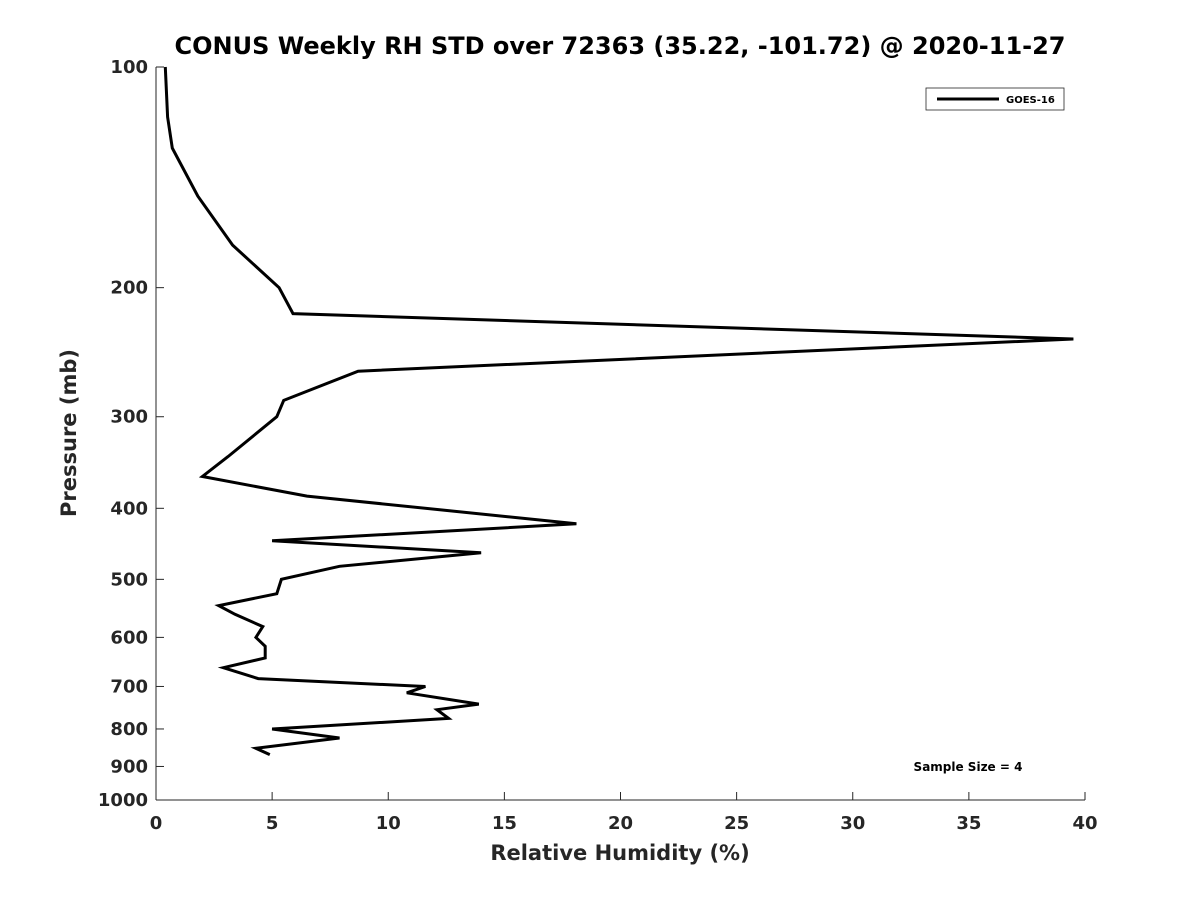 This screenshot has height=900, width=1200. Describe the element at coordinates (272, 823) in the screenshot. I see `x-tick-label-5: 5` at that location.